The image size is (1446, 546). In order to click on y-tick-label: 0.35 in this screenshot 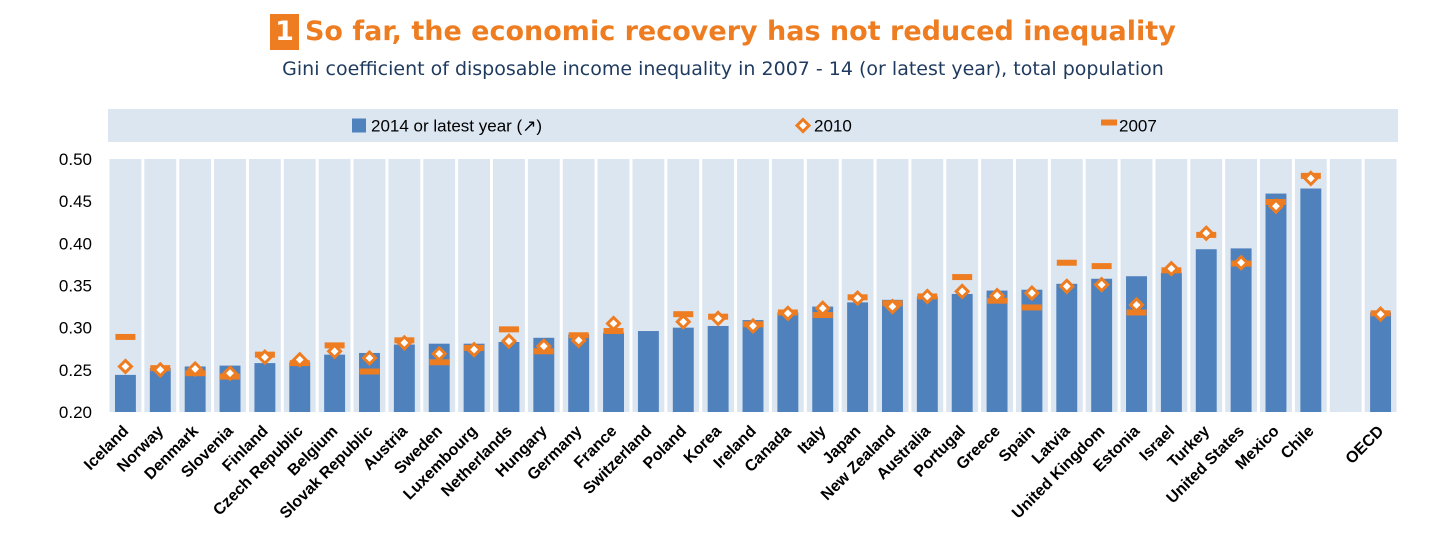, I will do `click(75, 286)`.